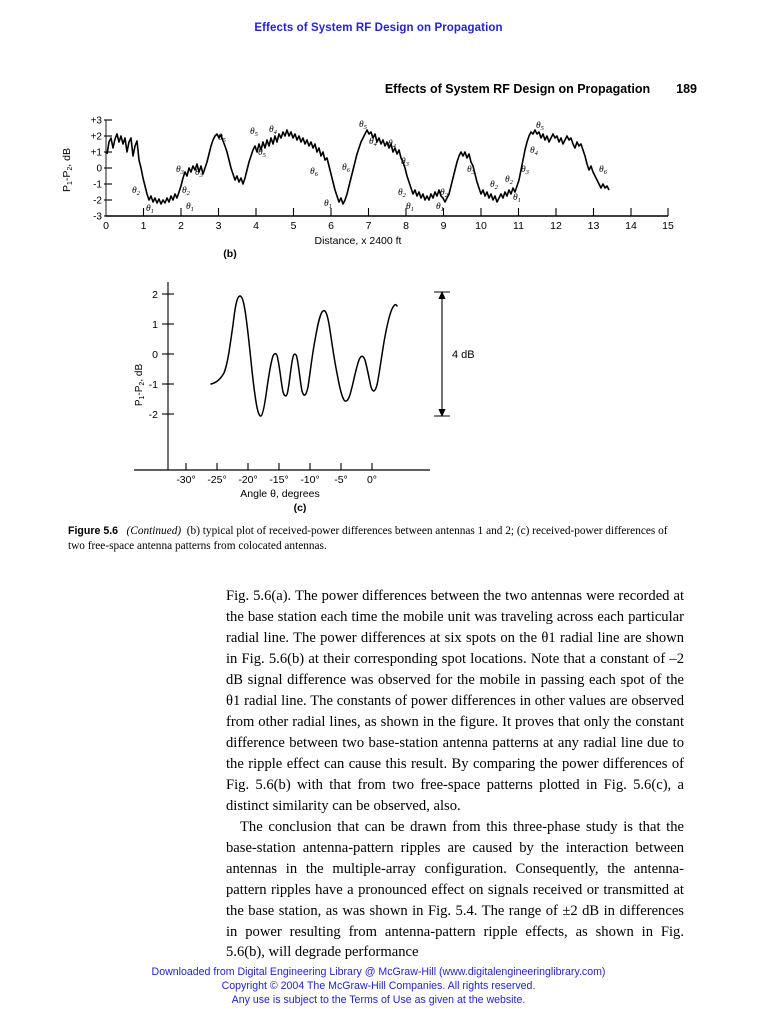  Describe the element at coordinates (358, 167) in the screenshot. I see `panel-b-data-trace` at that location.